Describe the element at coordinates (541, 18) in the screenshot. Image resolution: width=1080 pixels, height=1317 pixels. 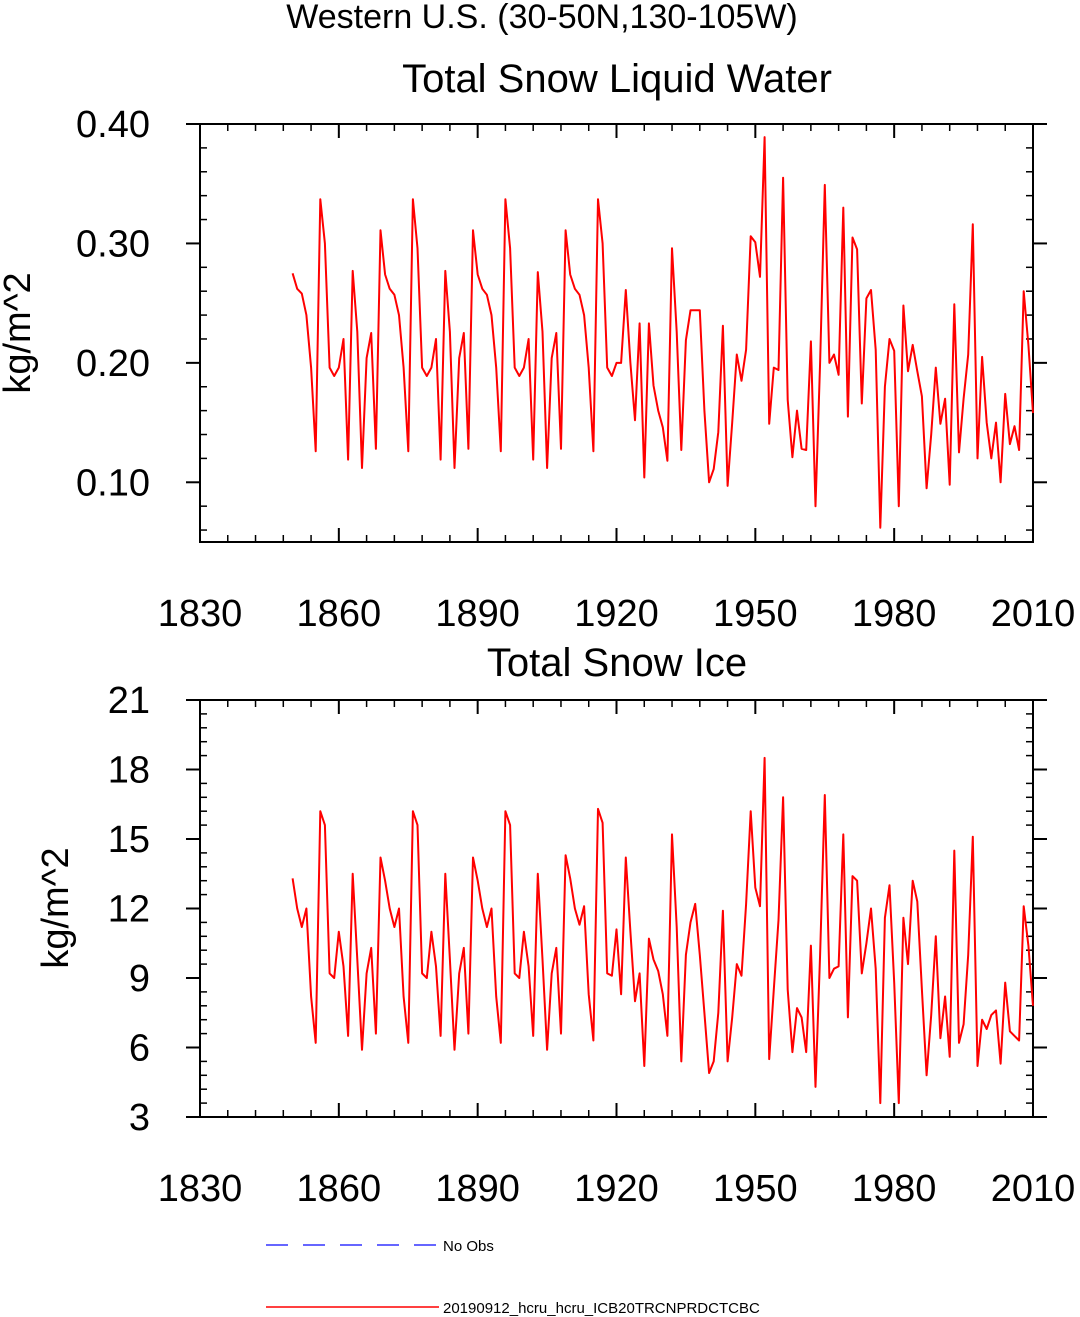
I see `figure-title: Western U.S. (30-50N,130-105W)` at that location.